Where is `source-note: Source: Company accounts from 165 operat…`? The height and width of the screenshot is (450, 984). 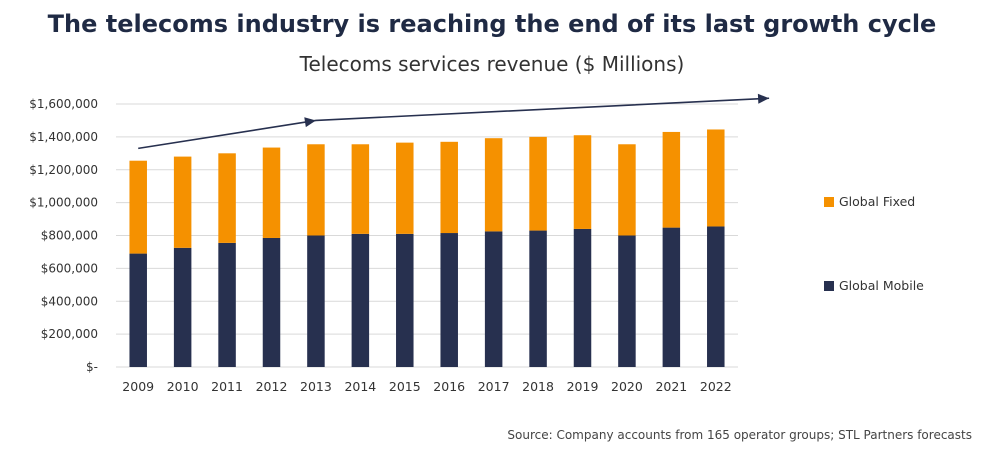
source-note: Source: Company accounts from 165 operat… is located at coordinates (739, 435).